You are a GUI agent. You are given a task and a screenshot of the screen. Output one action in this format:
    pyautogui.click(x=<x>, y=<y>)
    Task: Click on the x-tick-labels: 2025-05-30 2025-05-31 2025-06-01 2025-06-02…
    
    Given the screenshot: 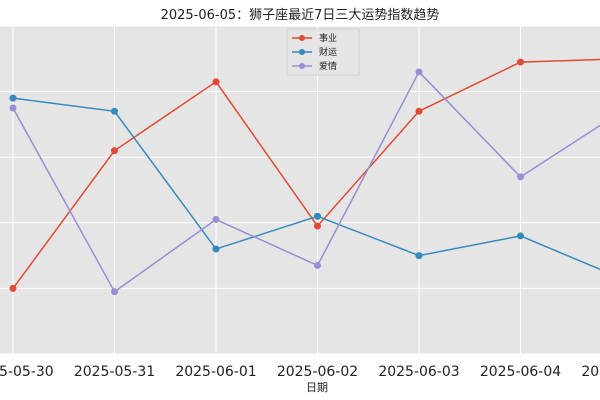 What is the action you would take?
    pyautogui.click(x=300, y=372)
    